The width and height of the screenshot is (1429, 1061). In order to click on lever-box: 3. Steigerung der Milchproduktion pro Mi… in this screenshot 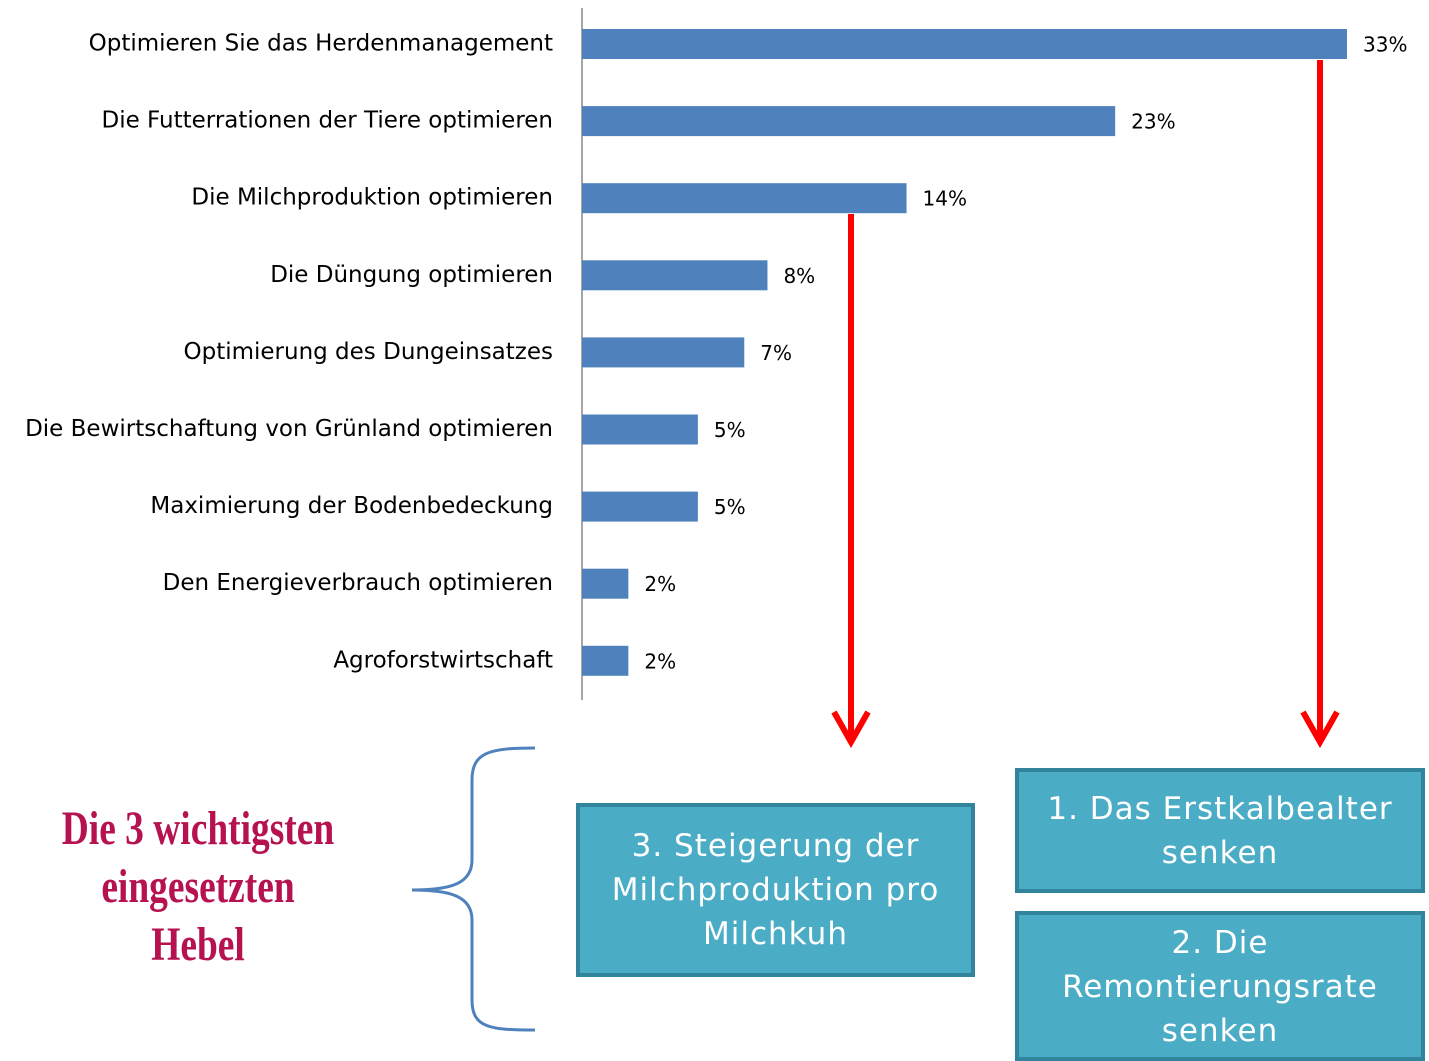, I will do `click(775, 890)`.